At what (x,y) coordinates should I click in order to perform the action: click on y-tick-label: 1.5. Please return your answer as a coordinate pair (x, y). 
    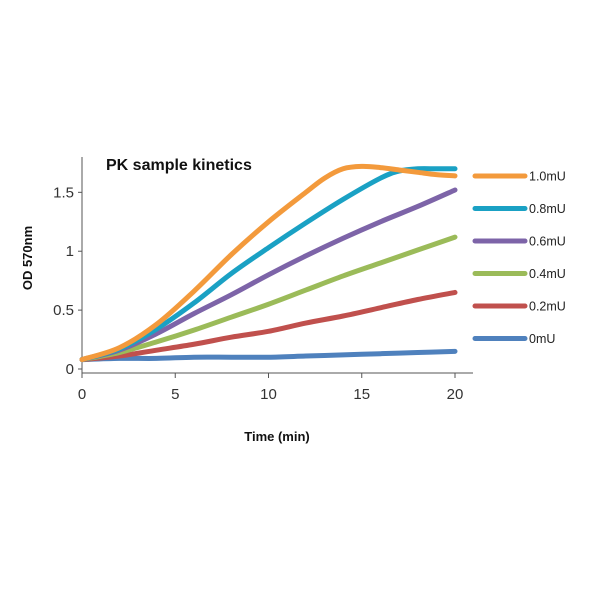
    Looking at the image, I should click on (63, 192).